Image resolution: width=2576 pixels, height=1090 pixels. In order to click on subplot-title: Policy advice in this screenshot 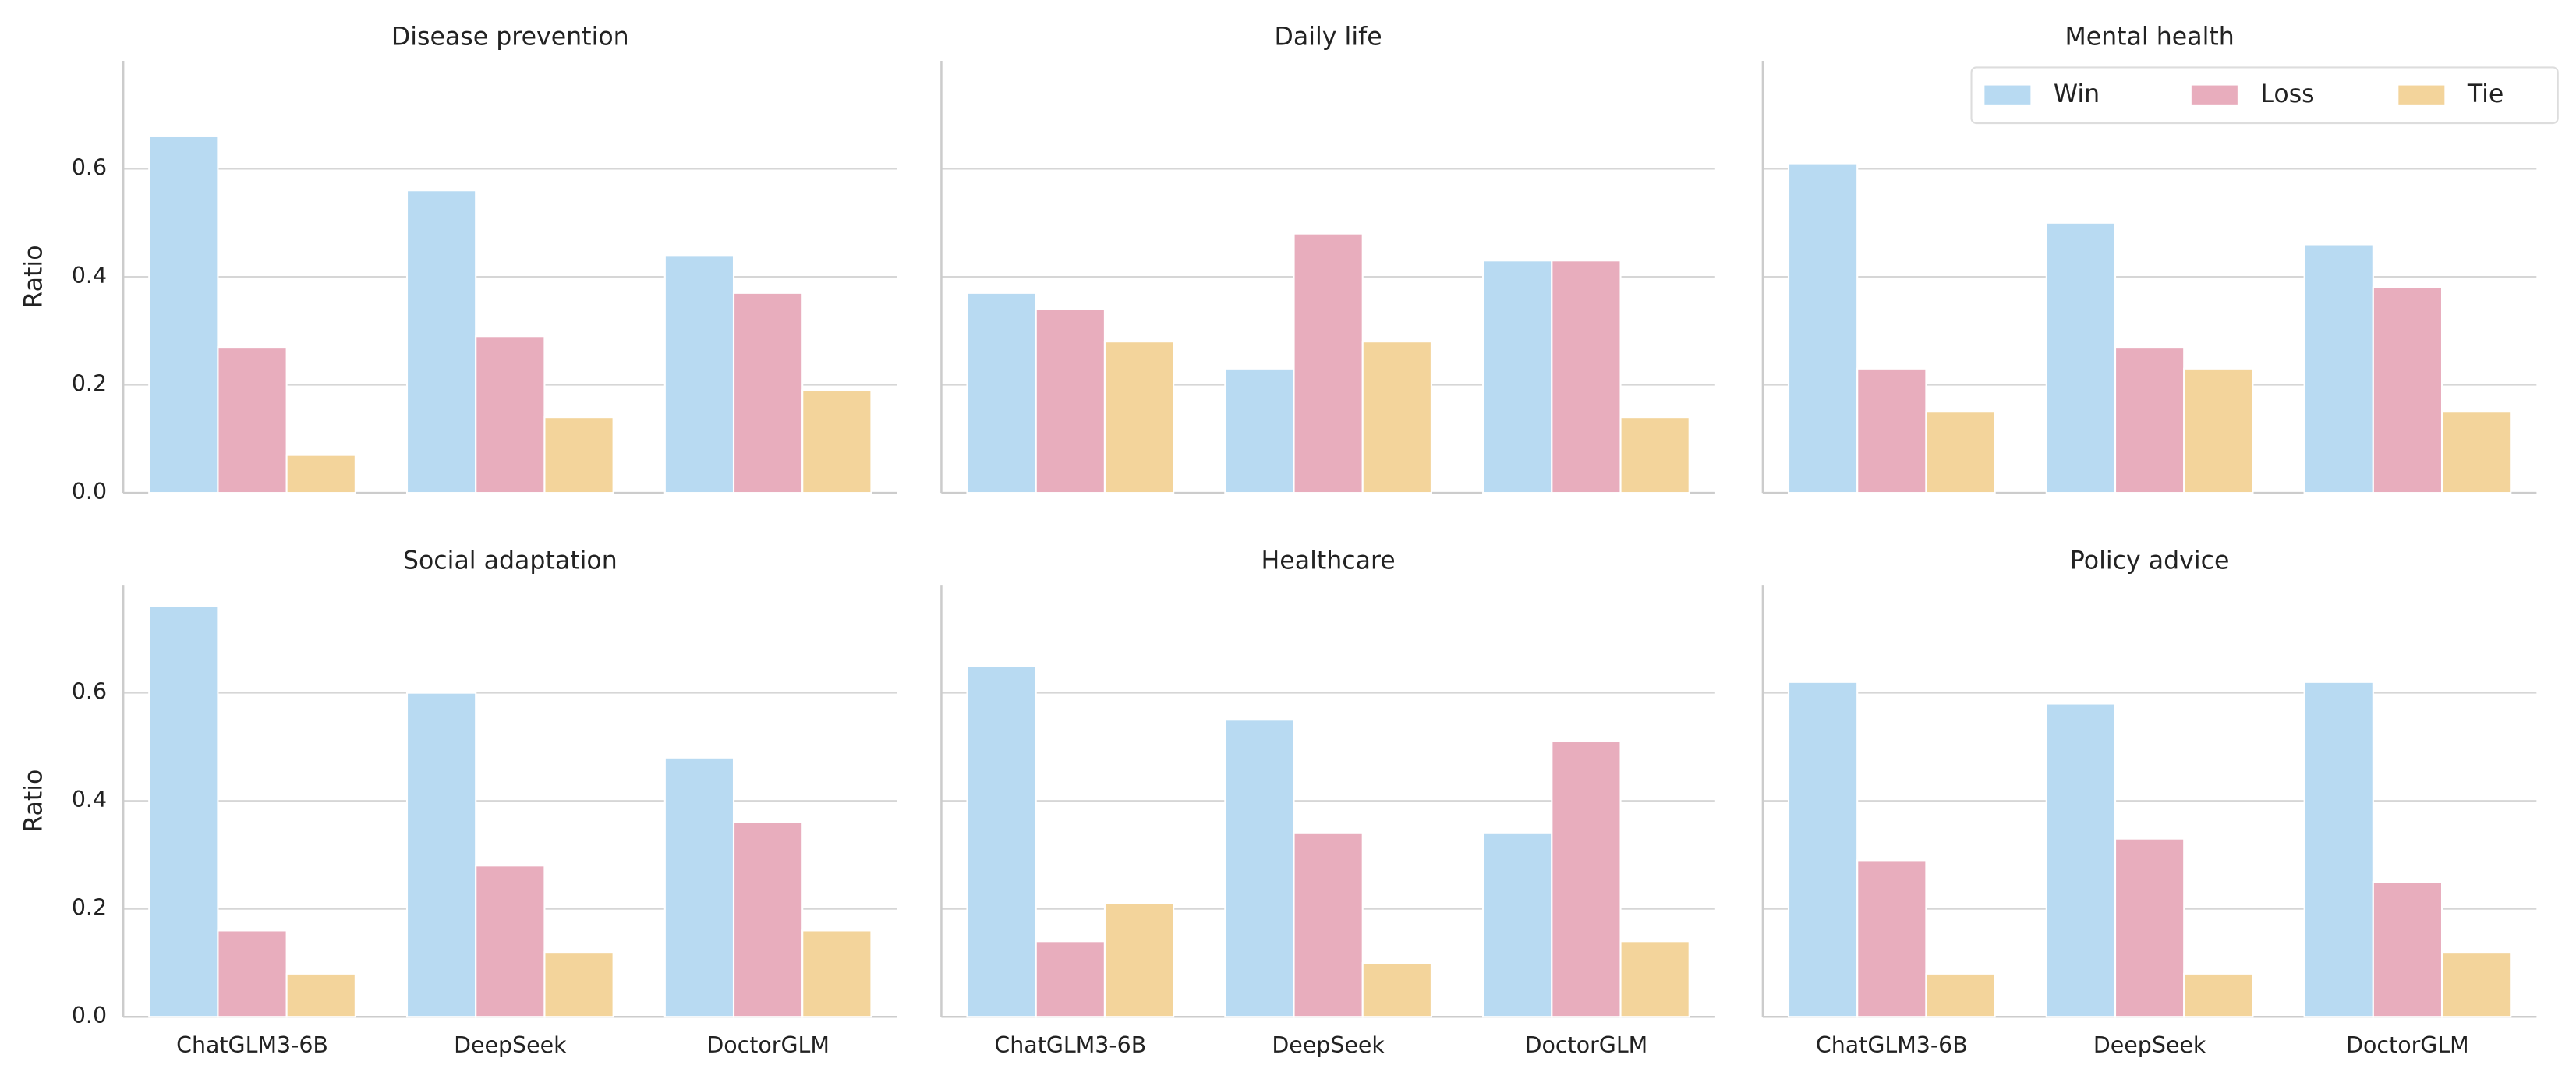, I will do `click(2150, 561)`.